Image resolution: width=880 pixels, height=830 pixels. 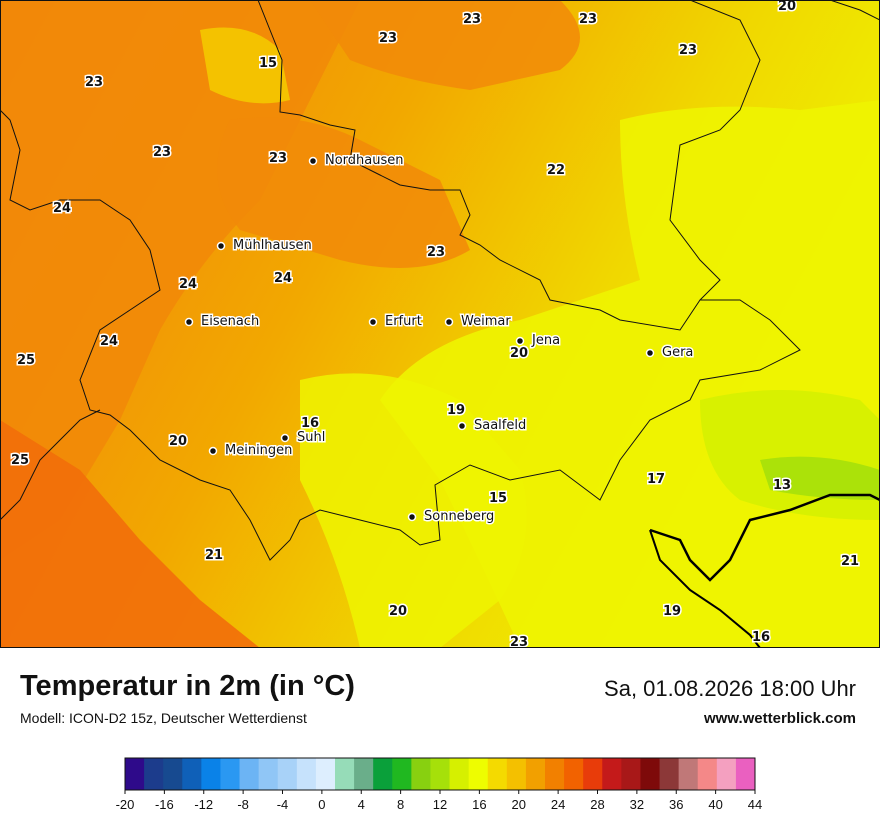 What do you see at coordinates (764, 537) in the screenshot?
I see `country-border-czech` at bounding box center [764, 537].